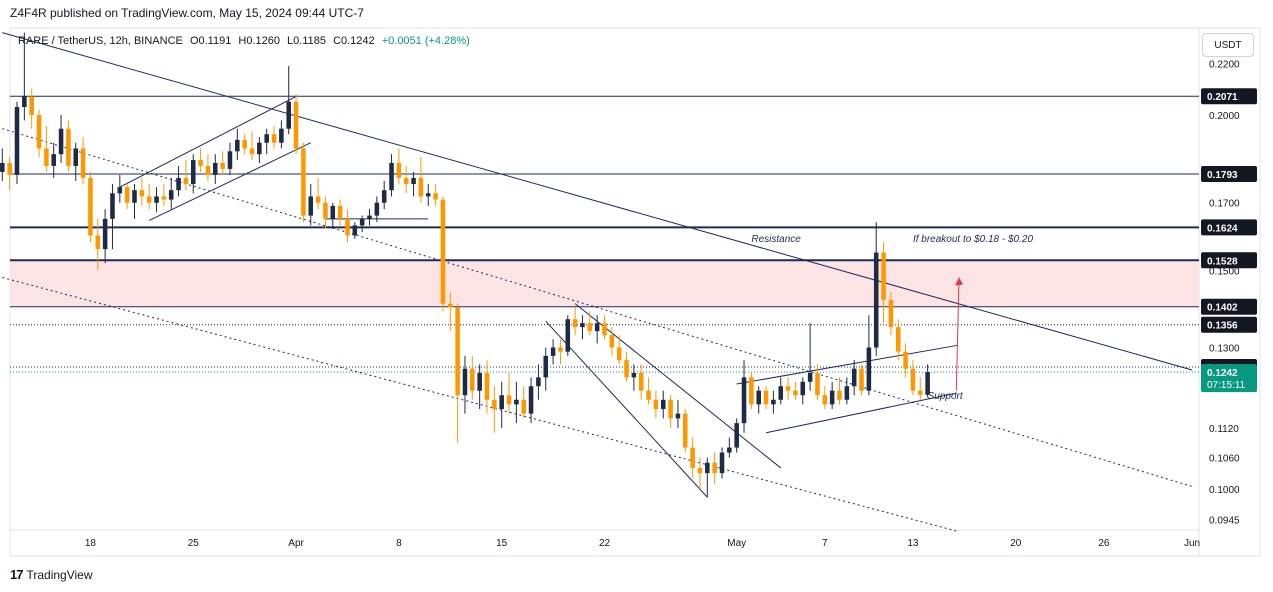 This screenshot has width=1273, height=592. I want to click on legend-close: C0.1242, so click(354, 41).